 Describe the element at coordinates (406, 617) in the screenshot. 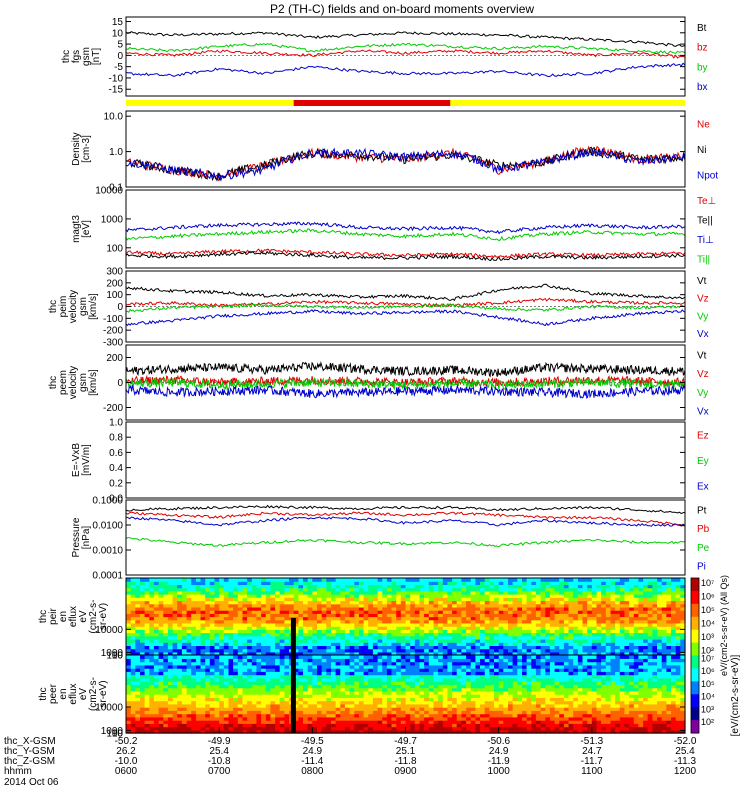

I see `spectrogram-peir` at that location.